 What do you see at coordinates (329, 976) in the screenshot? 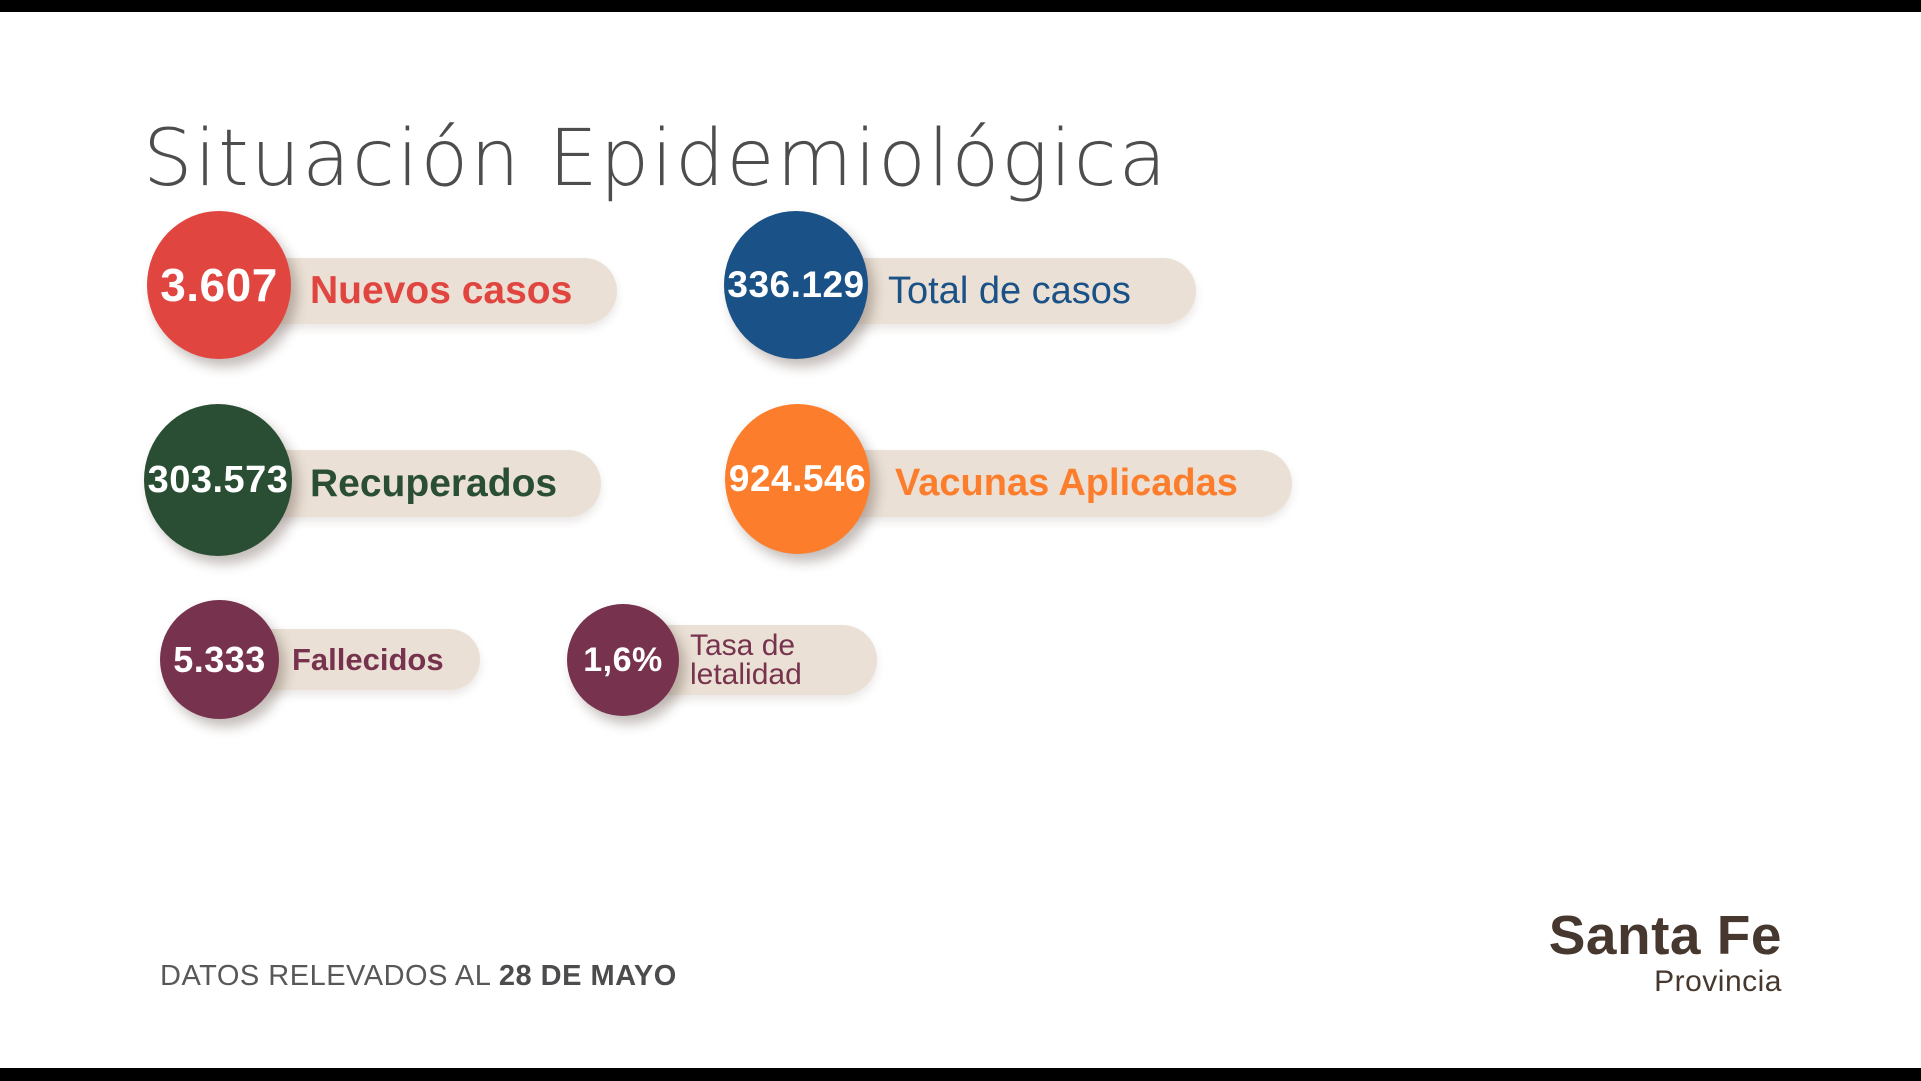
I see `footer-note-prefix: DATOS RELEVADOS AL` at bounding box center [329, 976].